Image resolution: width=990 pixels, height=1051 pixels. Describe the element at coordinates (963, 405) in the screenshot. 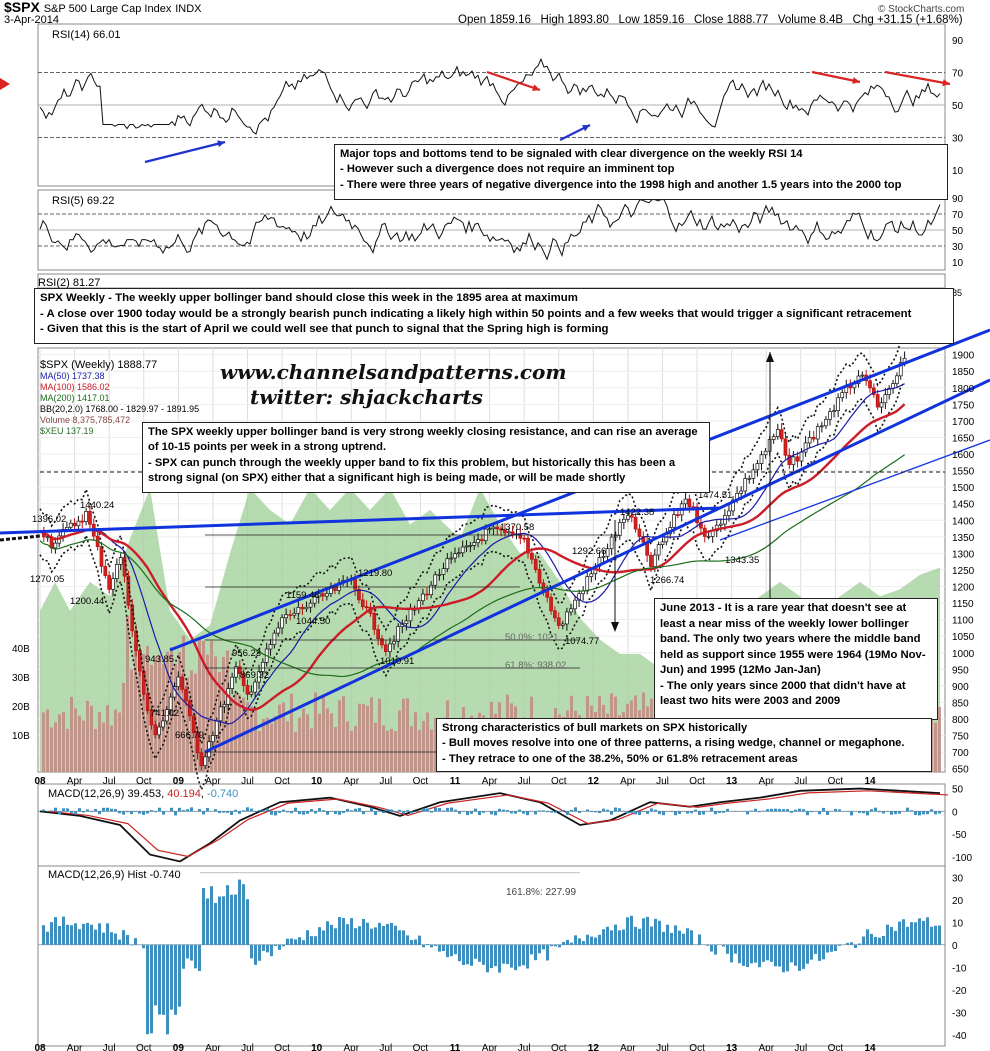

I see `price-tick-label: 1750` at that location.